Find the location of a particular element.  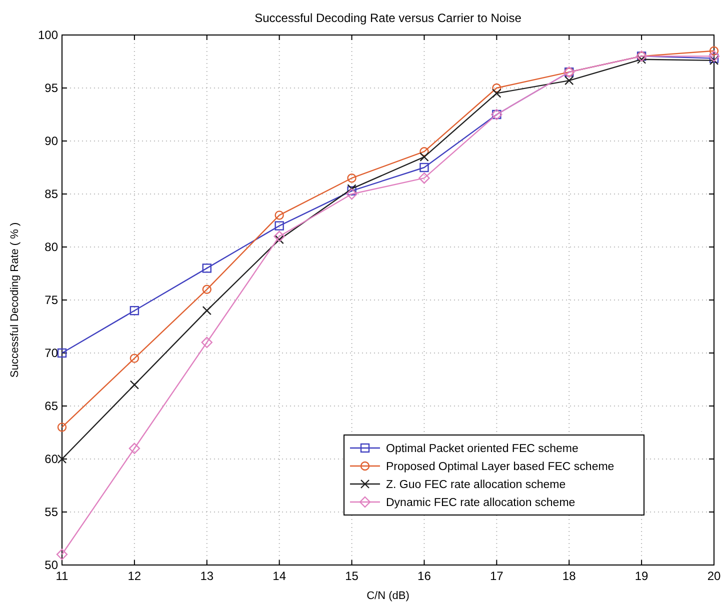

x-axis-title: C/N (dB) is located at coordinates (388, 596).